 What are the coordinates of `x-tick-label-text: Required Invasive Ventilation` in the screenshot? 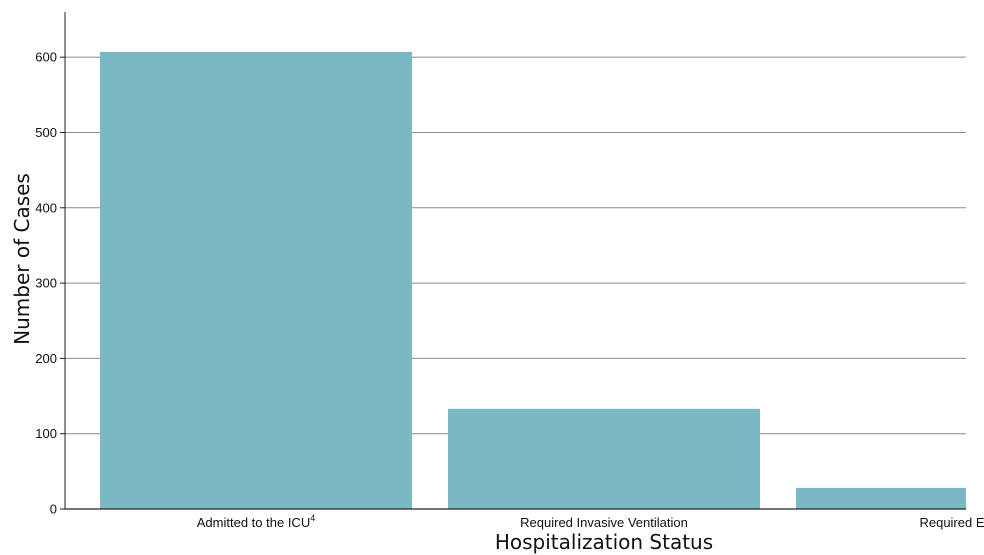 It's located at (604, 522).